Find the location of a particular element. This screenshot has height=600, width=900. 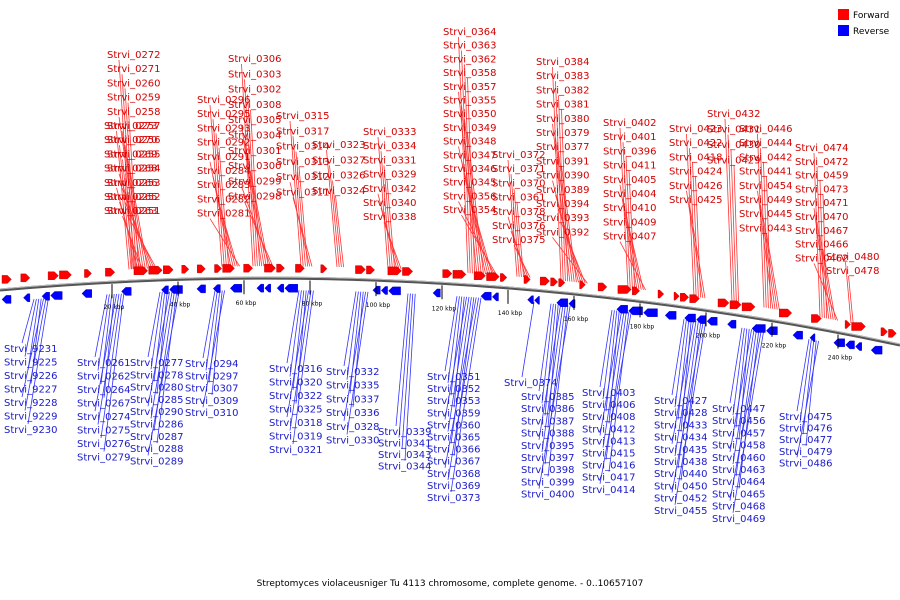

forward-gene-label: Strvi_0299 is located at coordinates (255, 181).